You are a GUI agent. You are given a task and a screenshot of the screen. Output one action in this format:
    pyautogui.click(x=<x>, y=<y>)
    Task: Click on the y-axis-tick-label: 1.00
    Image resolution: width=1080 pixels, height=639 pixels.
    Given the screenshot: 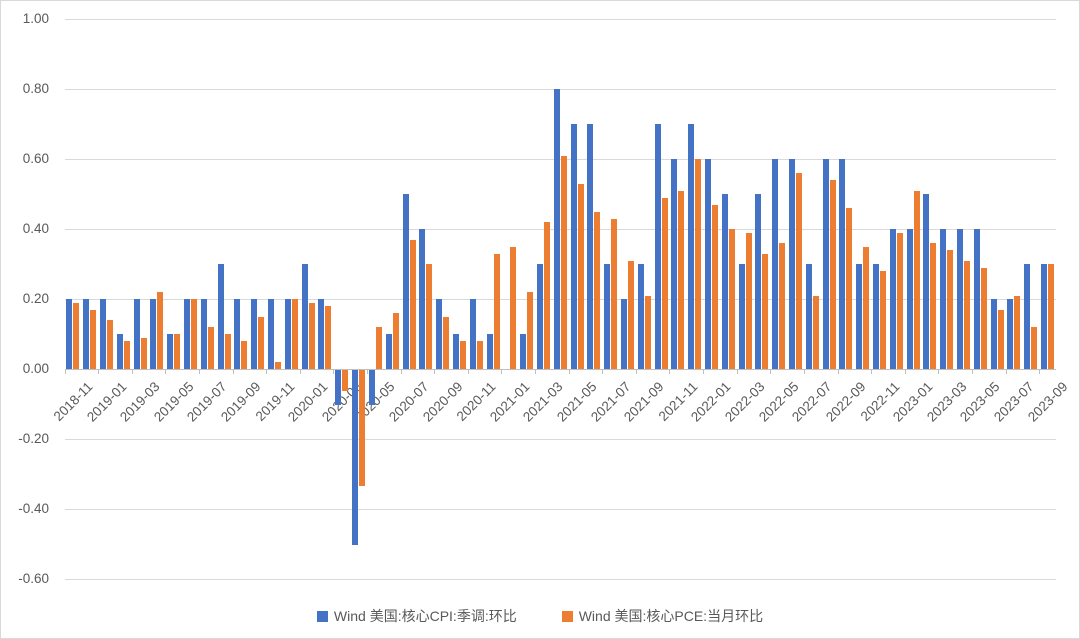 What is the action you would take?
    pyautogui.click(x=35, y=18)
    